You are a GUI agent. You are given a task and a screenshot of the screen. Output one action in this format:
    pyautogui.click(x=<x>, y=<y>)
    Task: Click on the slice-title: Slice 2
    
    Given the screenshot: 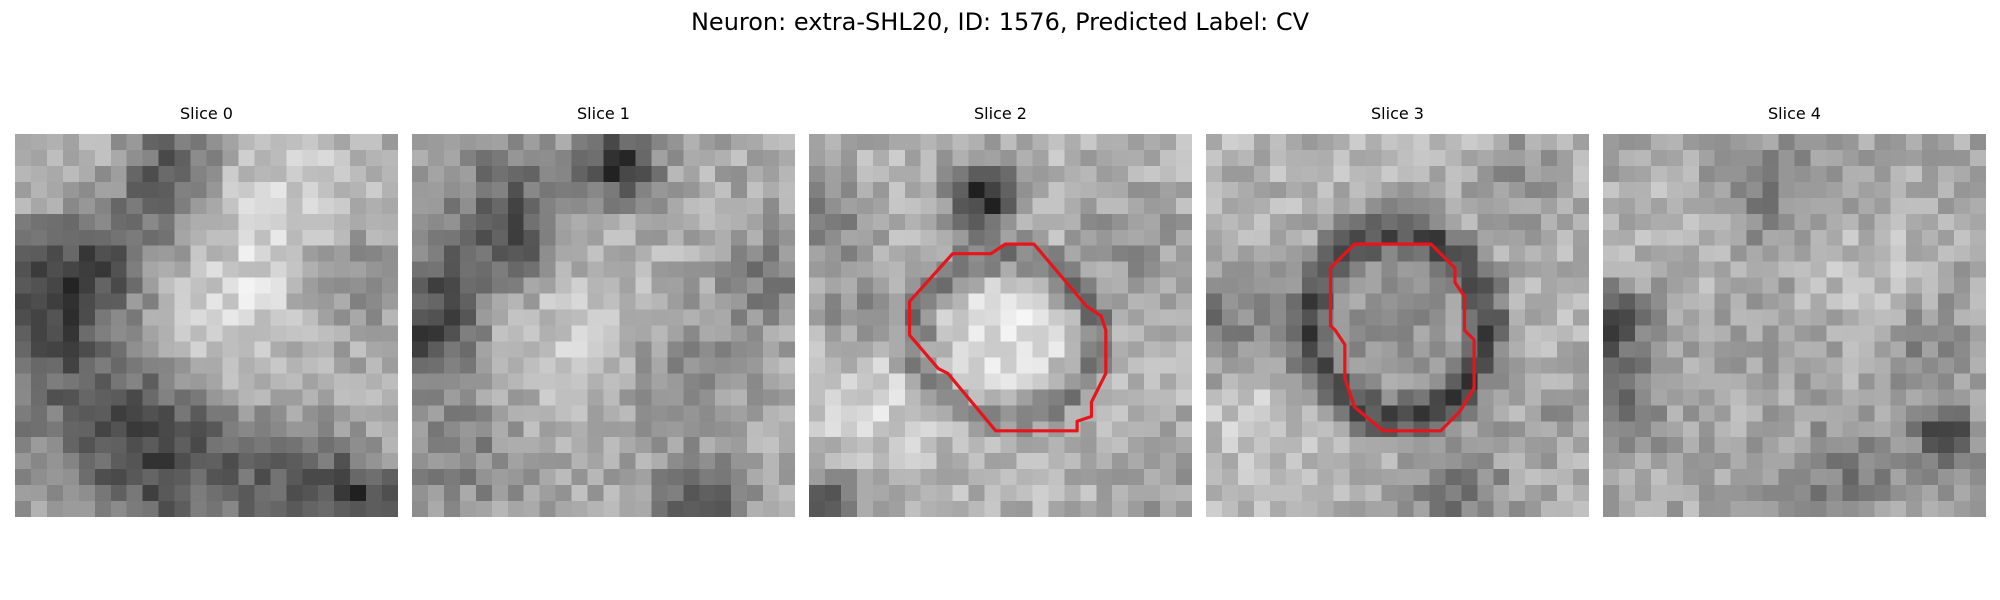 What is the action you would take?
    pyautogui.click(x=1000, y=113)
    